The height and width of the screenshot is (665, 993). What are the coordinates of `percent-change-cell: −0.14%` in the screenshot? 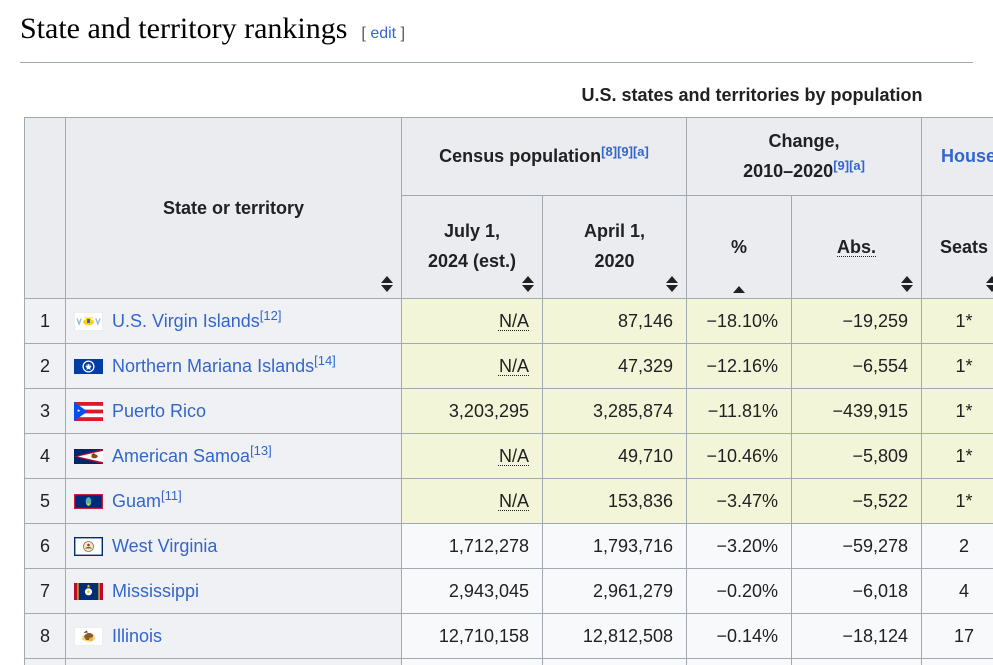 It's located at (739, 636).